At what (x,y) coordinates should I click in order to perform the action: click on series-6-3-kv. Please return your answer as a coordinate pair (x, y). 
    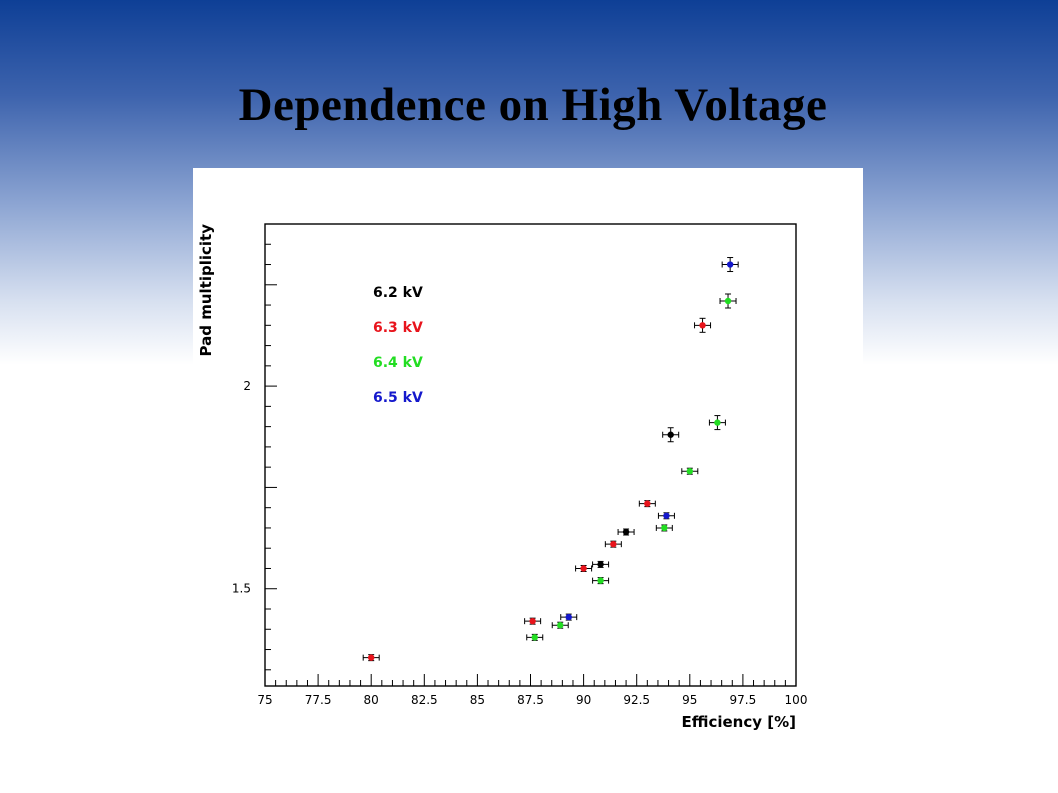
    Looking at the image, I should click on (537, 489).